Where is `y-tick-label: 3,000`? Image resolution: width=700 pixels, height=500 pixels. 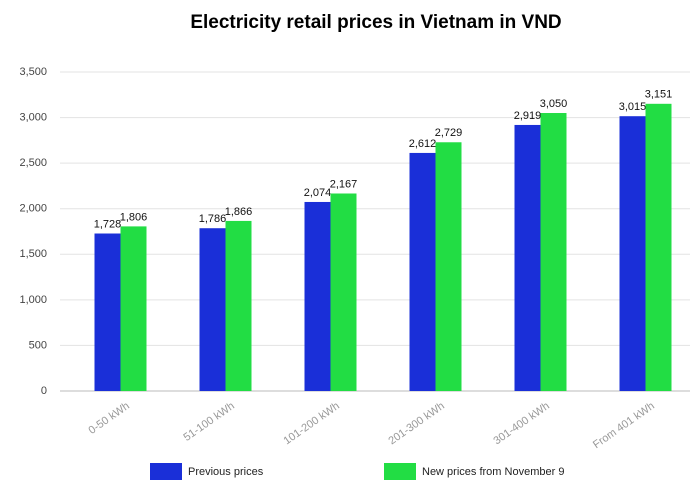
y-tick-label: 3,000 is located at coordinates (33, 117).